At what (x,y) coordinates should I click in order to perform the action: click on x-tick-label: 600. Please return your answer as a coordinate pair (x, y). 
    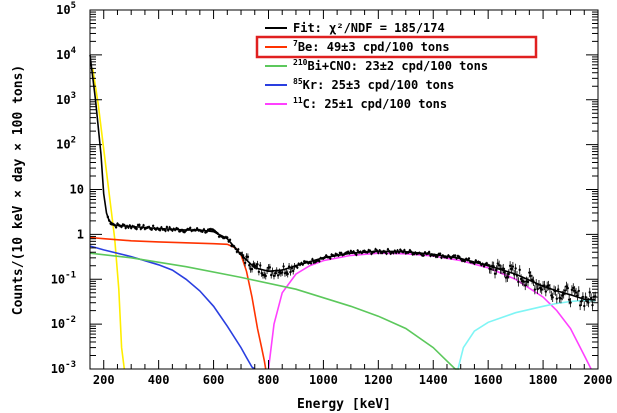
    Looking at the image, I should click on (214, 380).